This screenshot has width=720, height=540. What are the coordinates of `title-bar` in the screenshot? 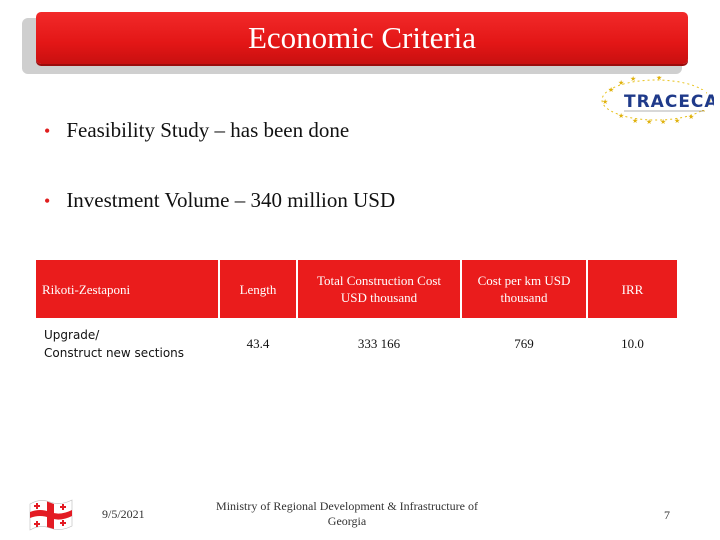 It's located at (362, 38).